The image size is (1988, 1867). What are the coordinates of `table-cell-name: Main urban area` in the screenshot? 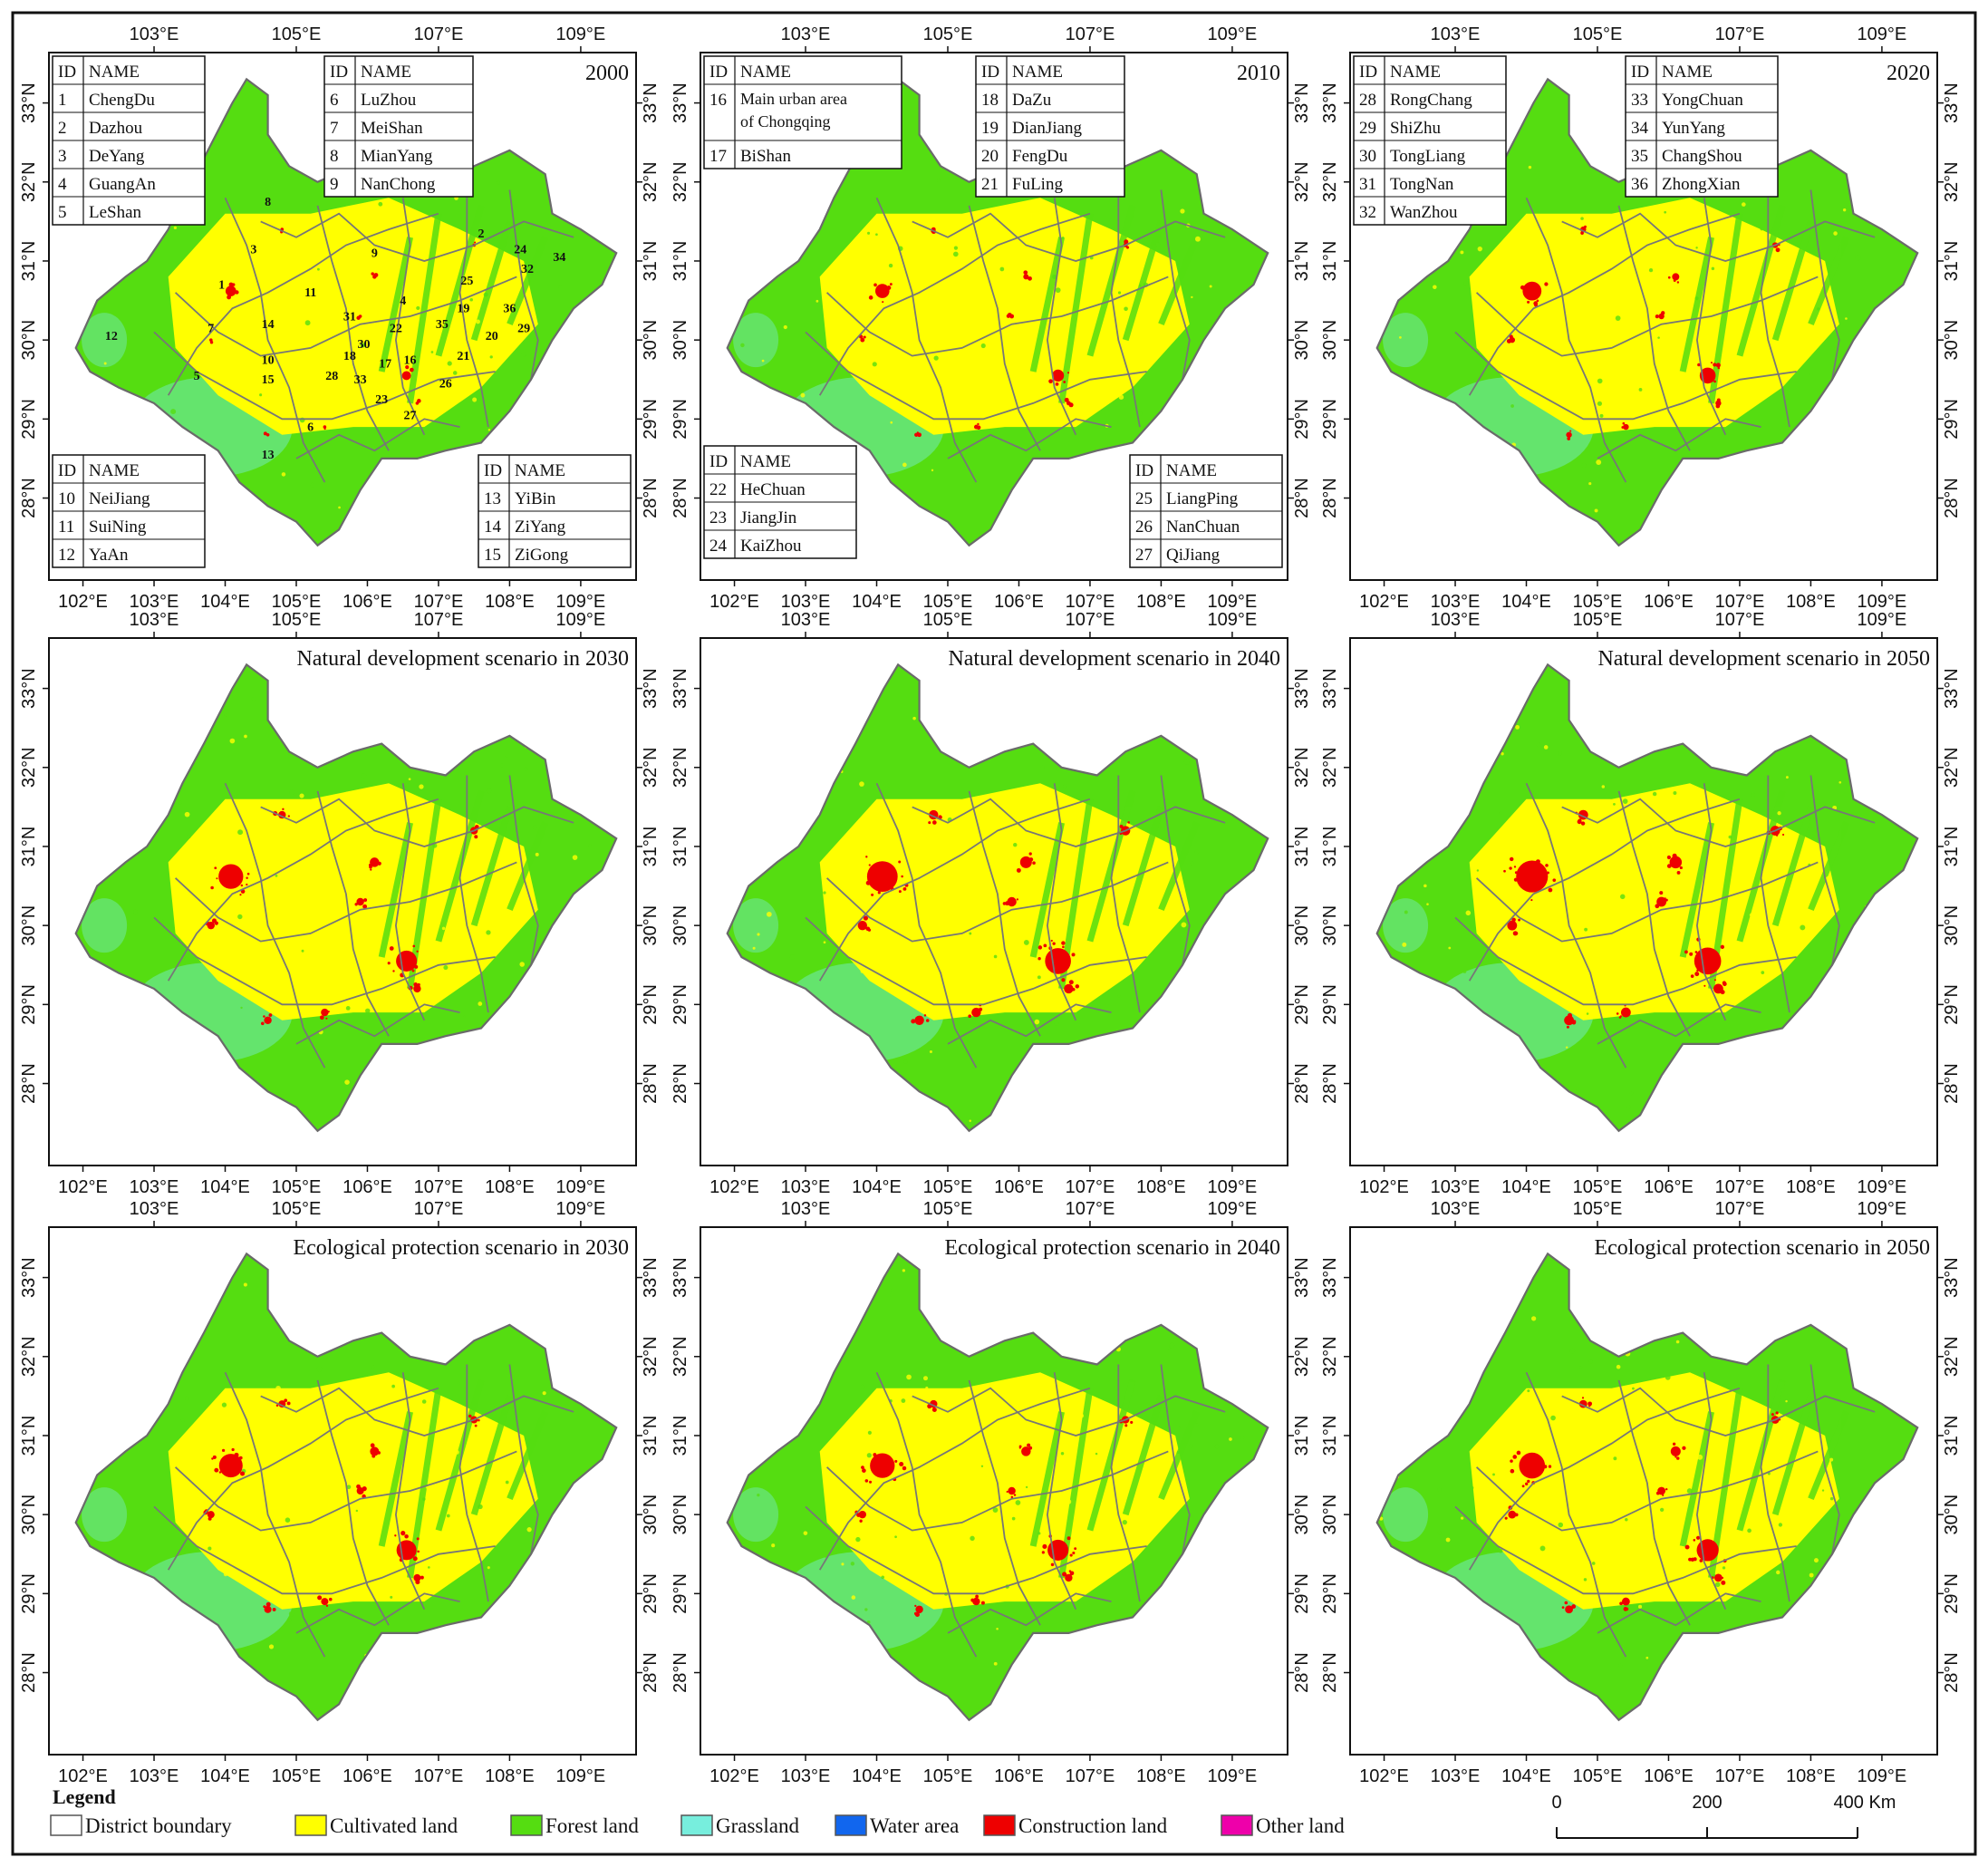 It's located at (793, 99).